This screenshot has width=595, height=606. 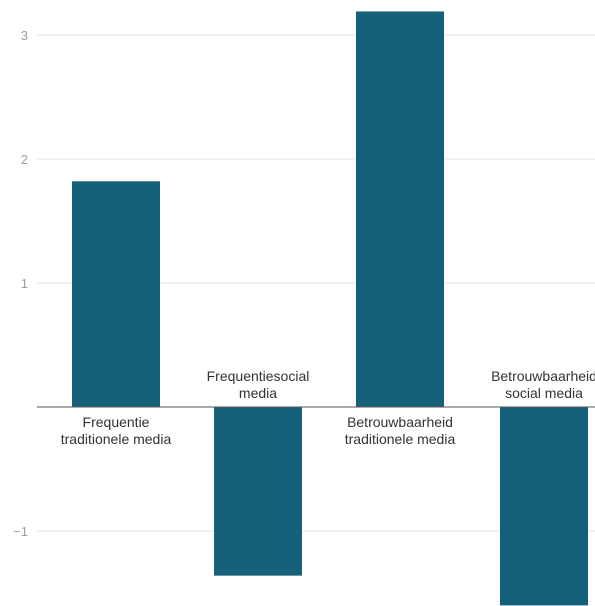 I want to click on y-tick-label: −1, so click(x=20, y=531).